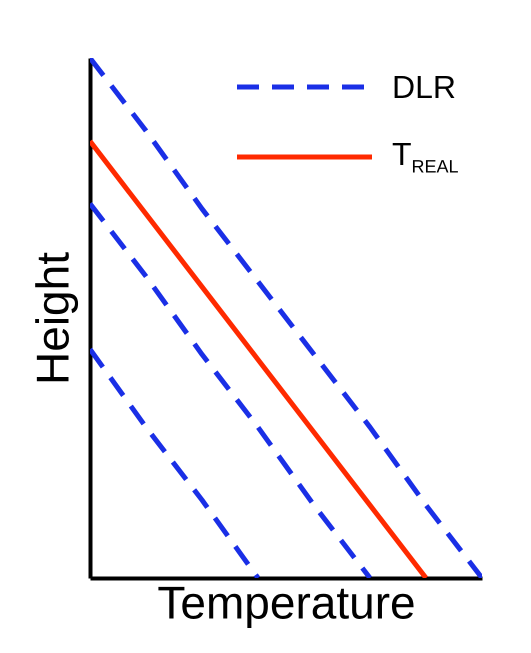 This screenshot has height=653, width=531. What do you see at coordinates (286, 602) in the screenshot?
I see `x-axis-title: Temperature` at bounding box center [286, 602].